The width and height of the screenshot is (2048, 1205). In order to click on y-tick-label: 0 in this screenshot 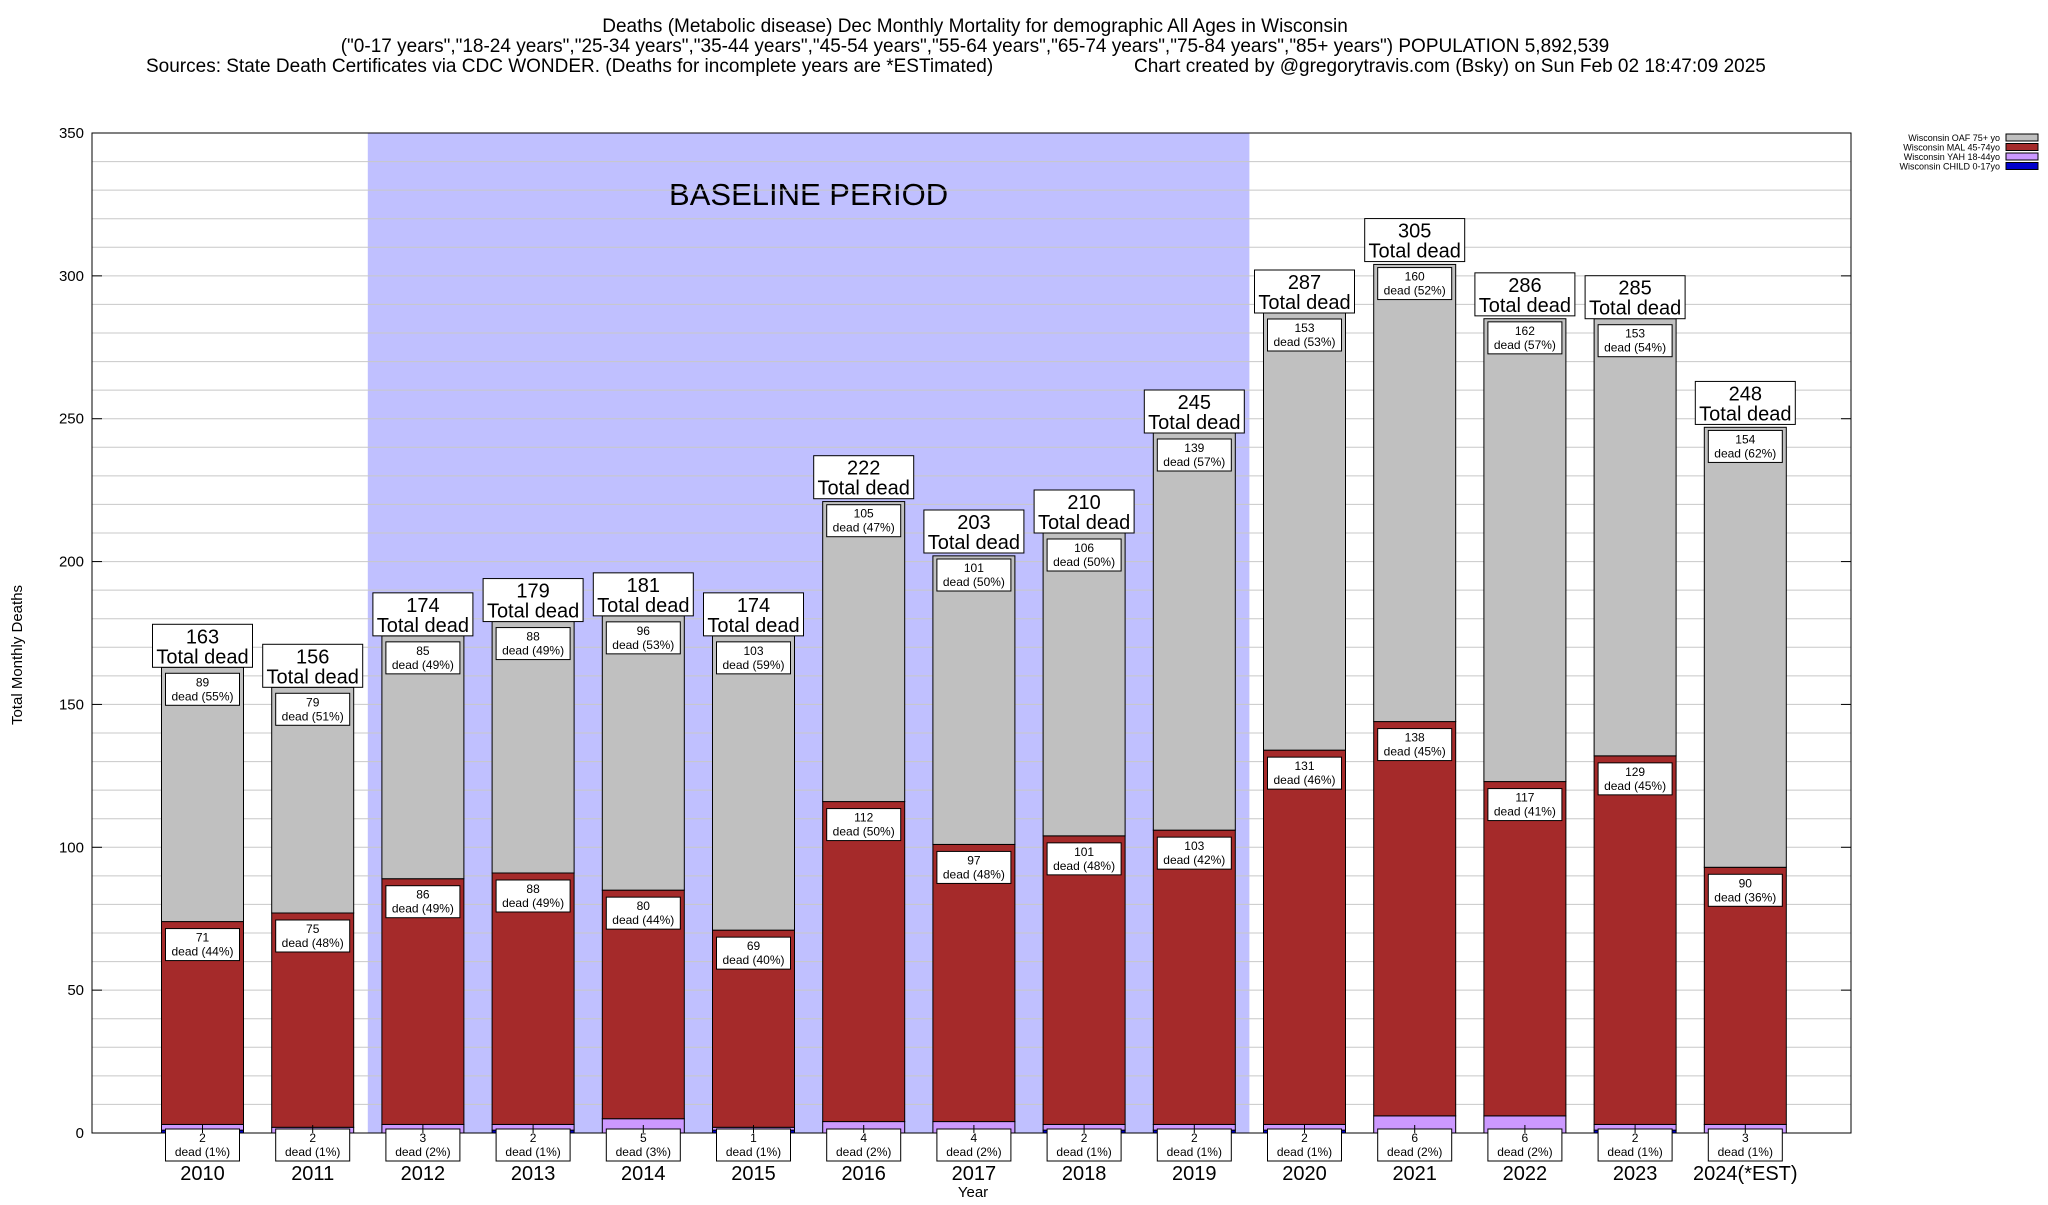, I will do `click(80, 1133)`.